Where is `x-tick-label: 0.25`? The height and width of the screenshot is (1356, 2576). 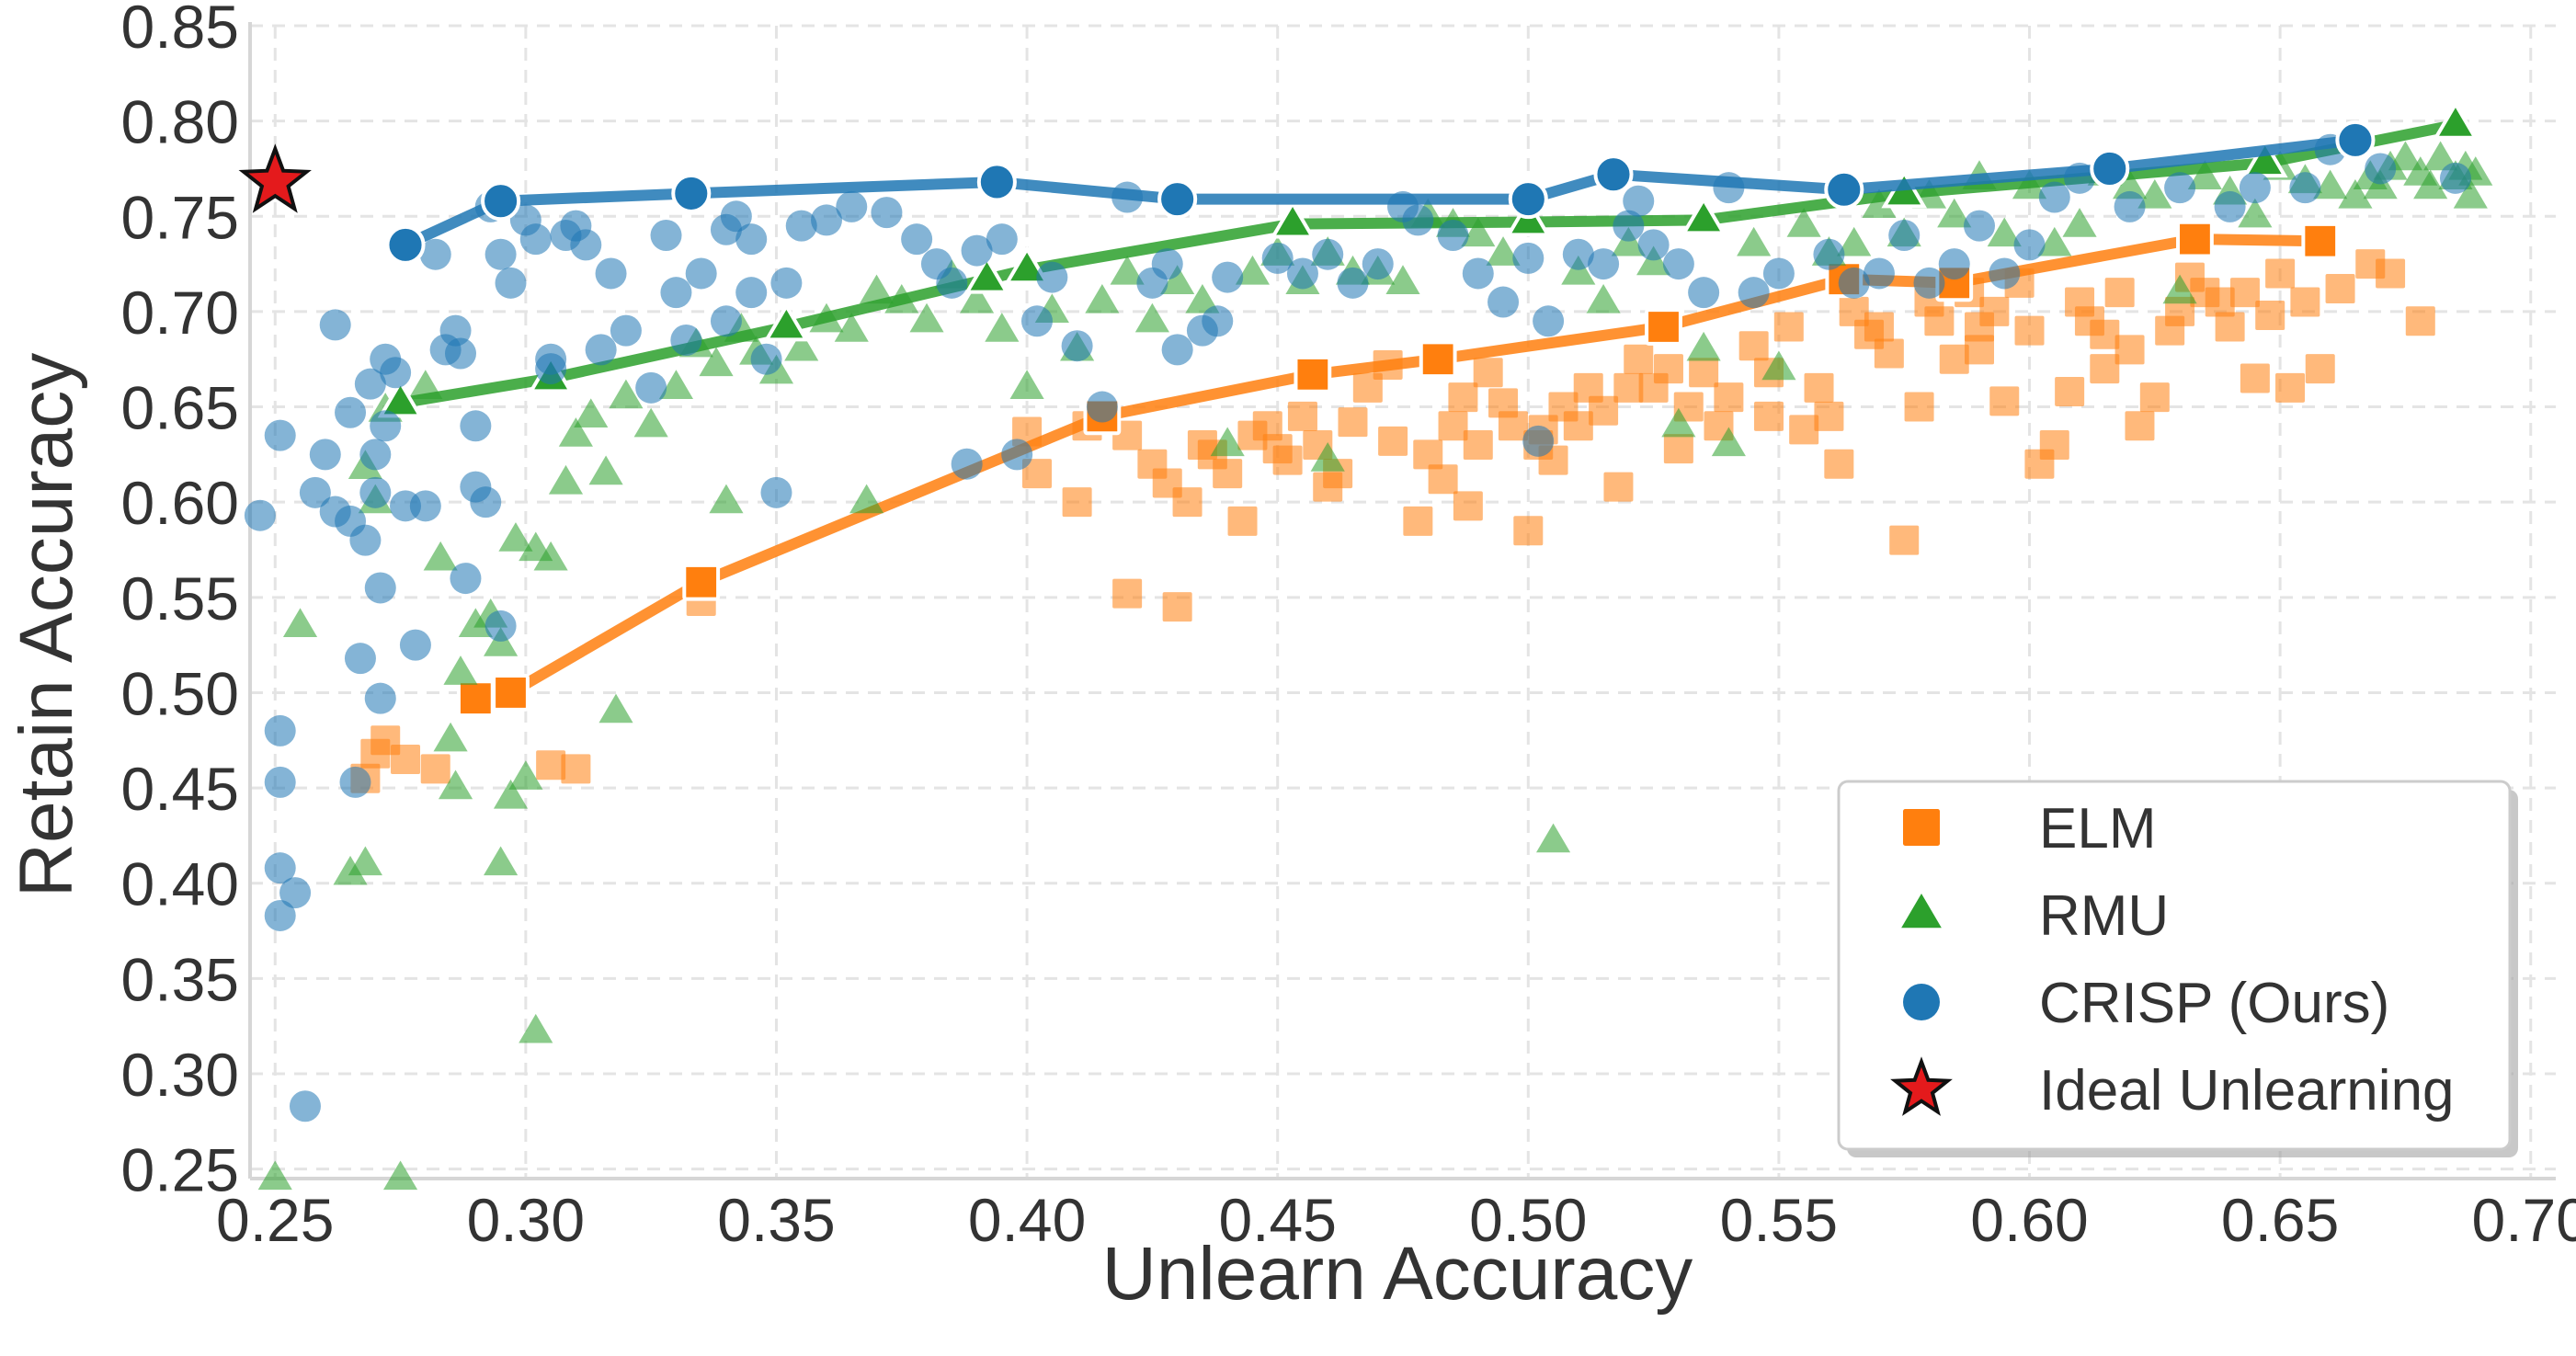
x-tick-label: 0.25 is located at coordinates (275, 1220).